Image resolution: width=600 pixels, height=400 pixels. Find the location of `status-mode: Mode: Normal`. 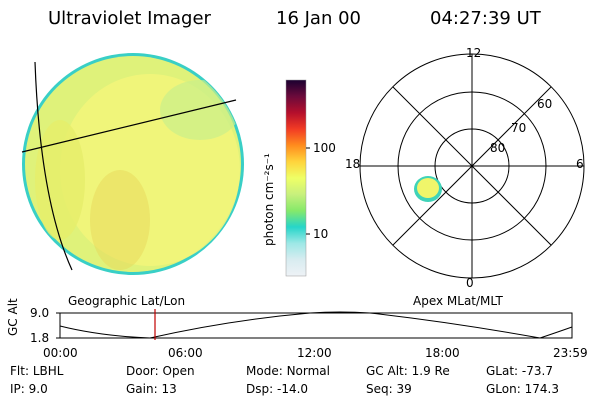

status-mode: Mode: Normal is located at coordinates (288, 371).